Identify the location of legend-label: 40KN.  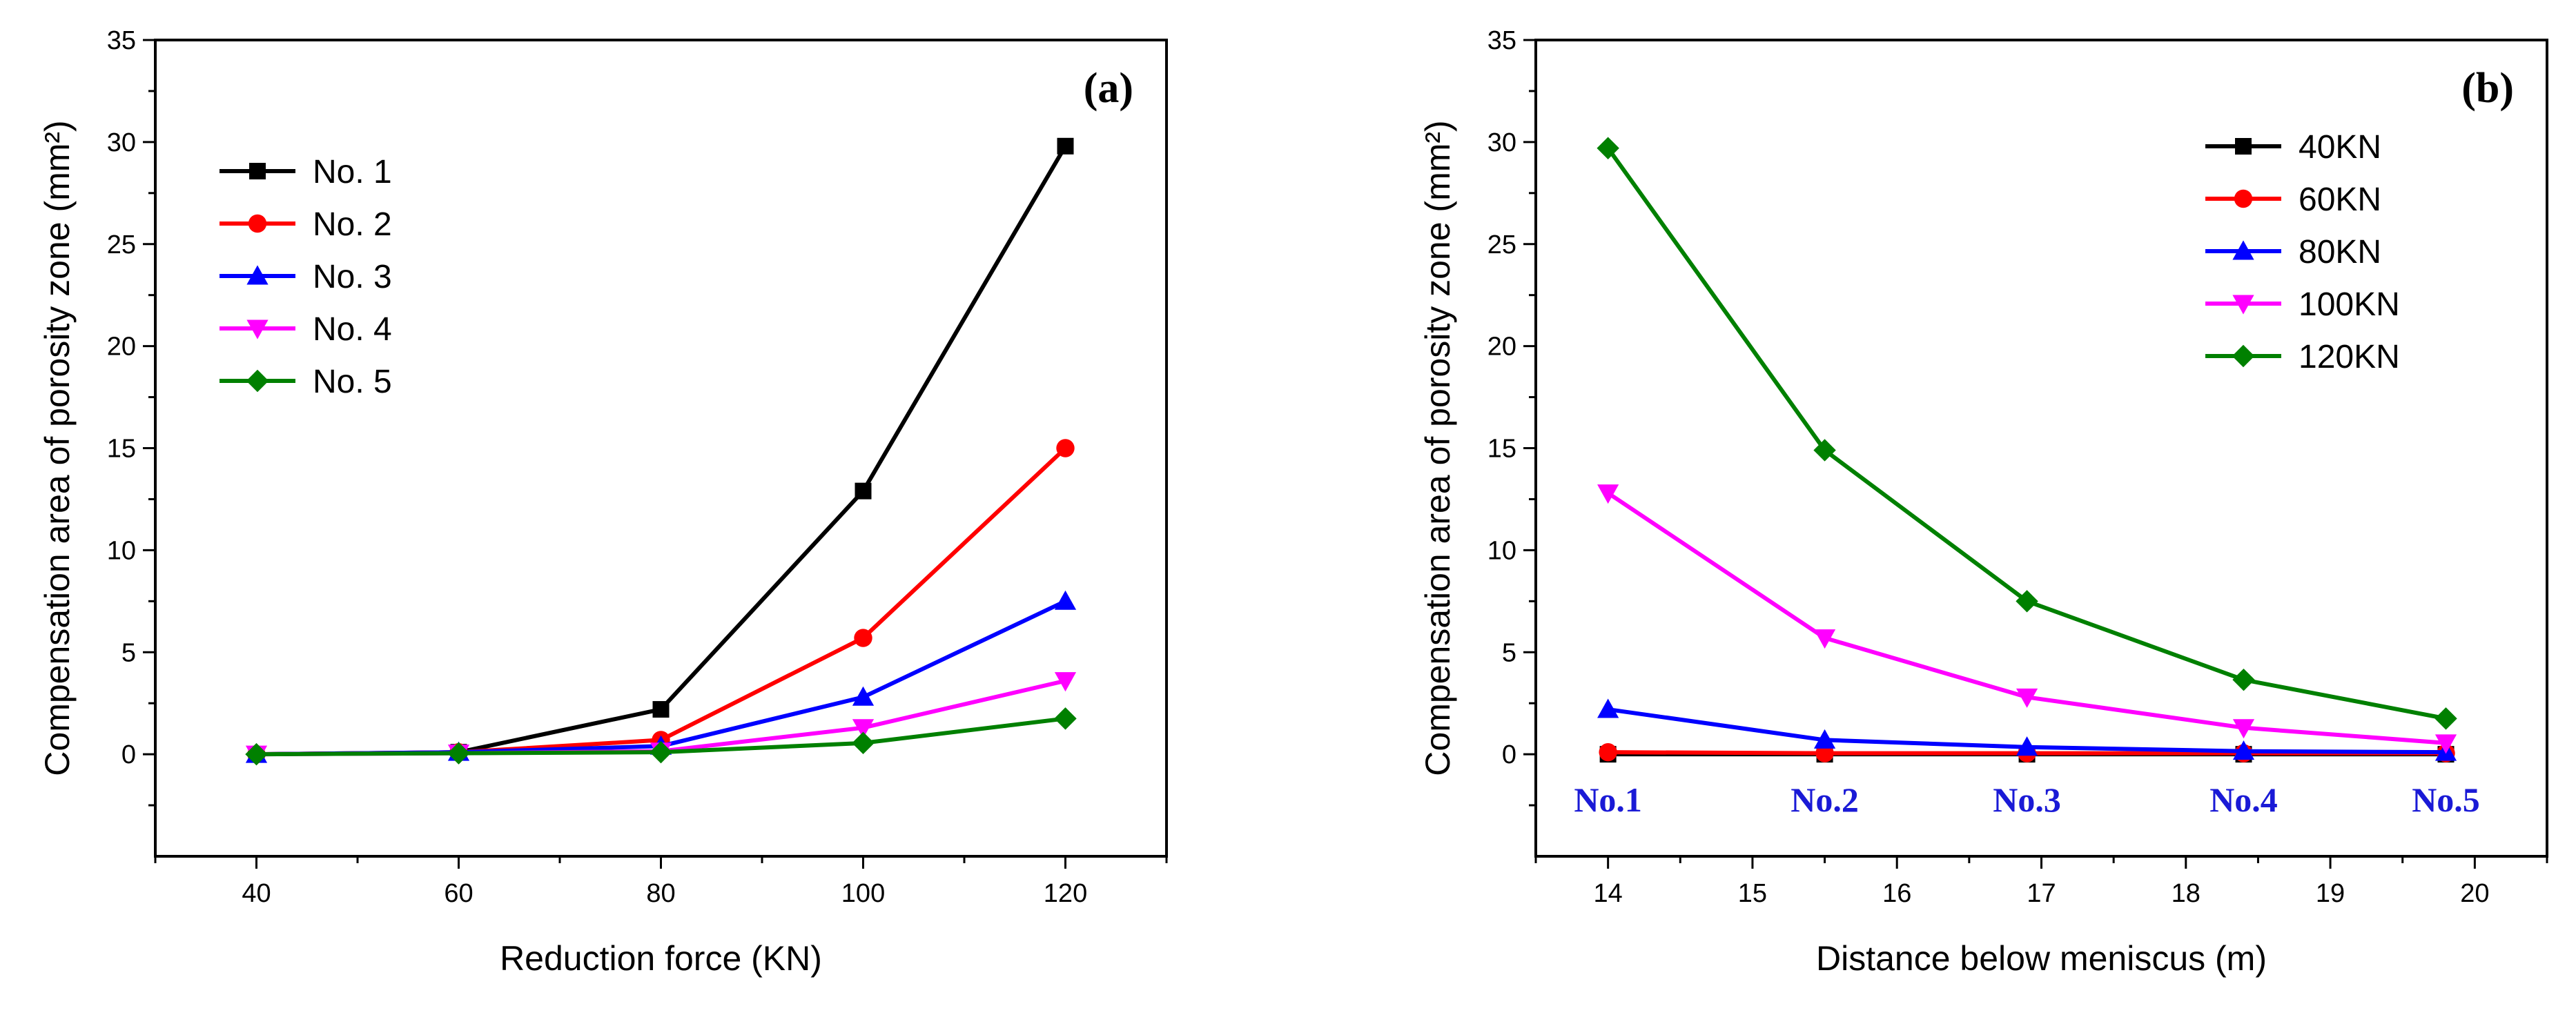
(2340, 147).